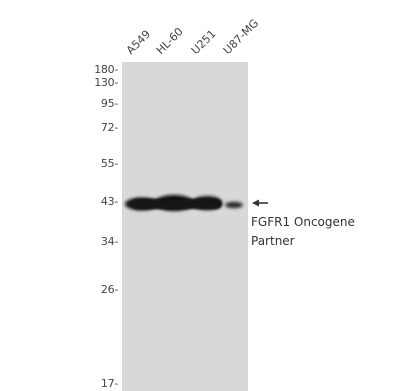  I want to click on band-u87-mg, so click(234, 205).